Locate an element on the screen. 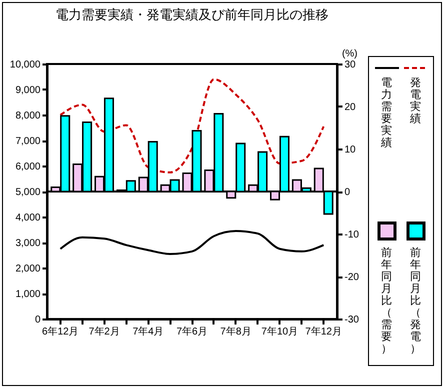 The image size is (448, 392). y2-tick-label: -20 is located at coordinates (352, 277).